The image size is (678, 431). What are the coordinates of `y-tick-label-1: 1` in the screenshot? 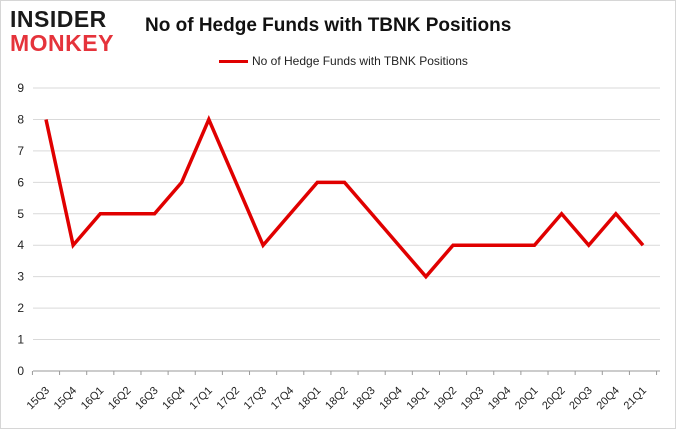 It's located at (20, 340).